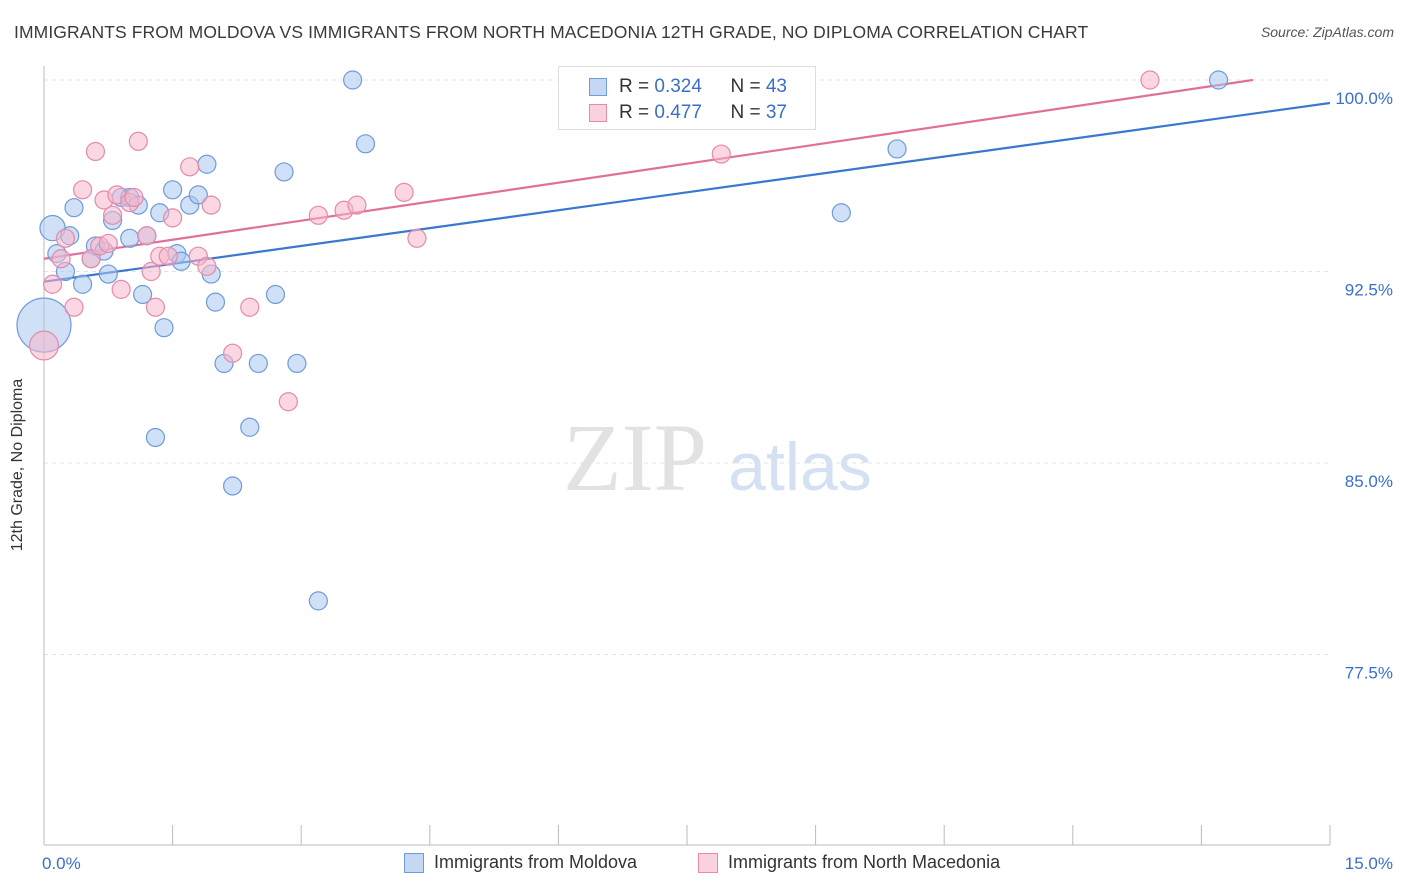 Image resolution: width=1406 pixels, height=892 pixels. I want to click on correlation-legend: R = 0.324 N = 43 R = 0.477 N = 37, so click(687, 98).